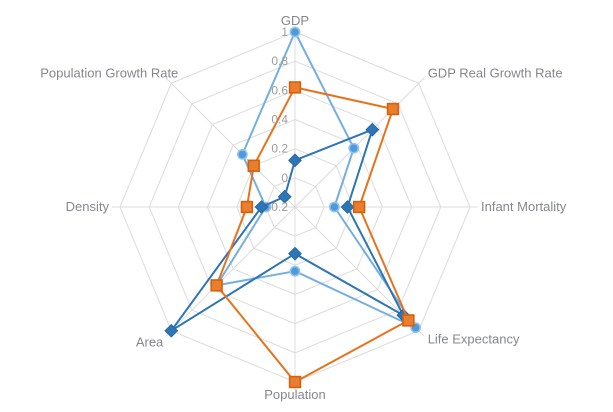 Image resolution: width=613 pixels, height=412 pixels. I want to click on radial-tick-label: -0.2, so click(277, 207).